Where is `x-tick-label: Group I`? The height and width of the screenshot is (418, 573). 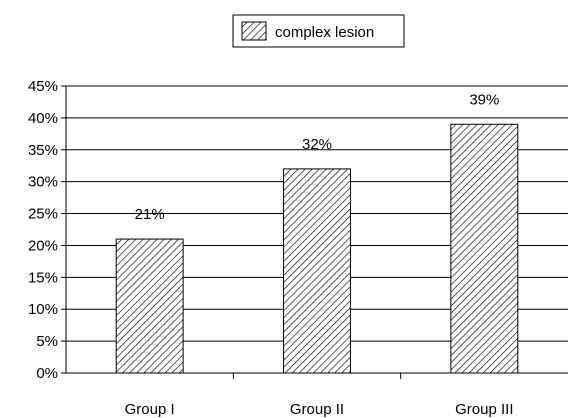 x-tick-label: Group I is located at coordinates (150, 409).